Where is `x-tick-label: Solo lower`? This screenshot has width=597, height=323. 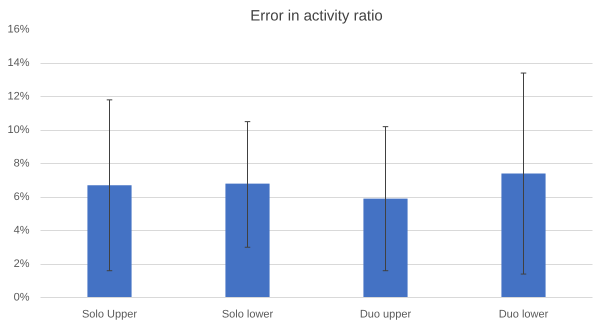
x-tick-label: Solo lower is located at coordinates (248, 314).